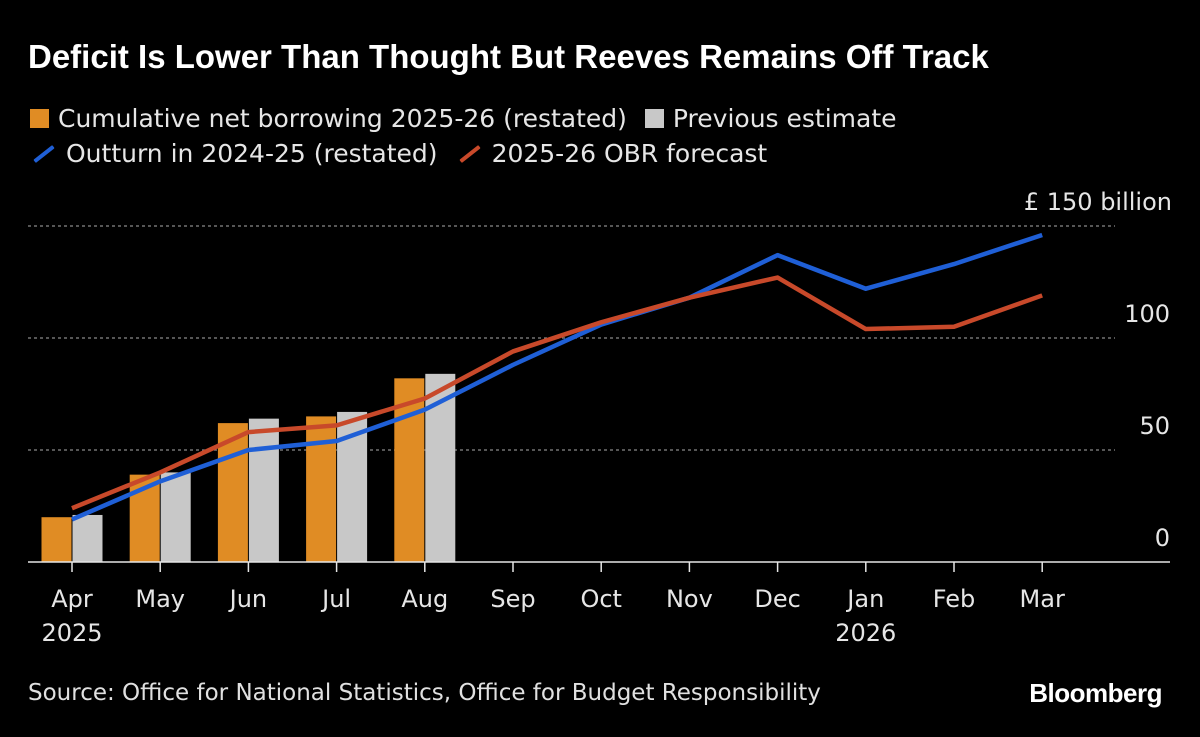 Image resolution: width=1200 pixels, height=737 pixels. I want to click on bloomberg-logo: Bloomberg, so click(1095, 693).